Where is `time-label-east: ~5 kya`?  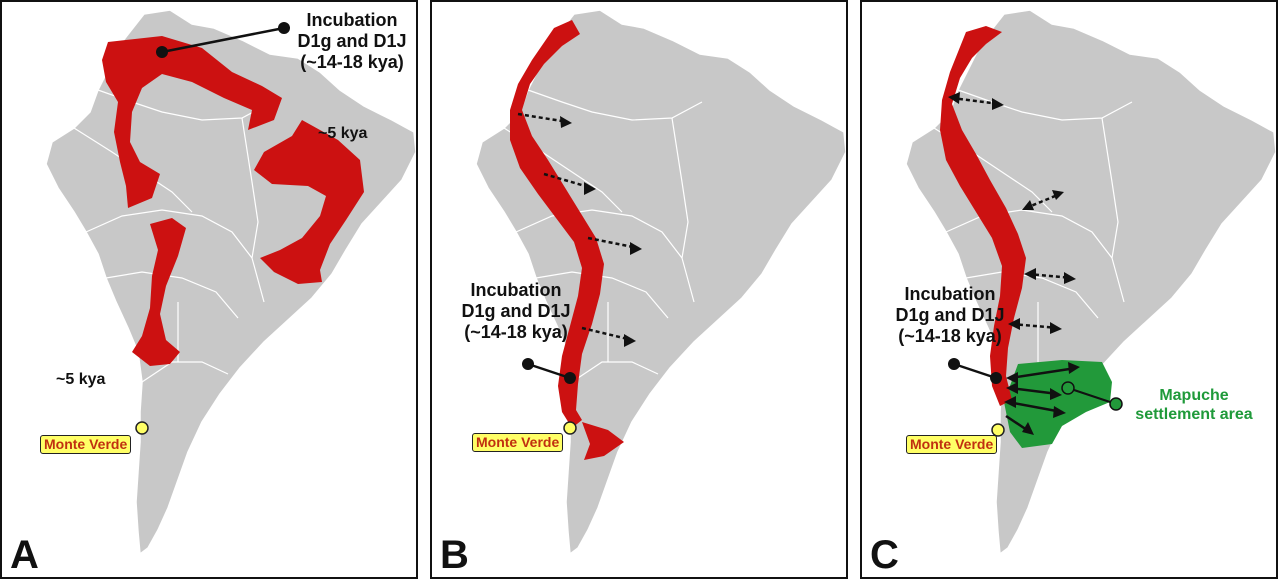 time-label-east: ~5 kya is located at coordinates (343, 133).